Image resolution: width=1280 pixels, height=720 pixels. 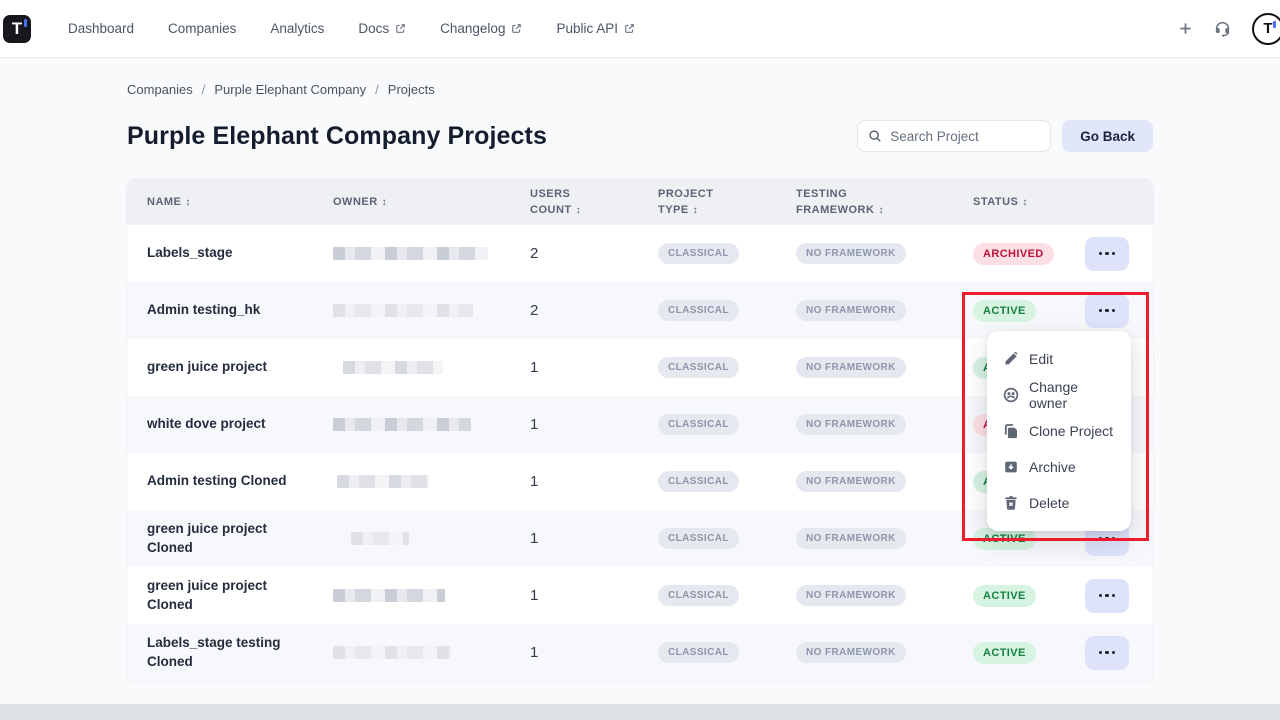 What do you see at coordinates (1059, 467) in the screenshot?
I see `menu-item-archive: Archive` at bounding box center [1059, 467].